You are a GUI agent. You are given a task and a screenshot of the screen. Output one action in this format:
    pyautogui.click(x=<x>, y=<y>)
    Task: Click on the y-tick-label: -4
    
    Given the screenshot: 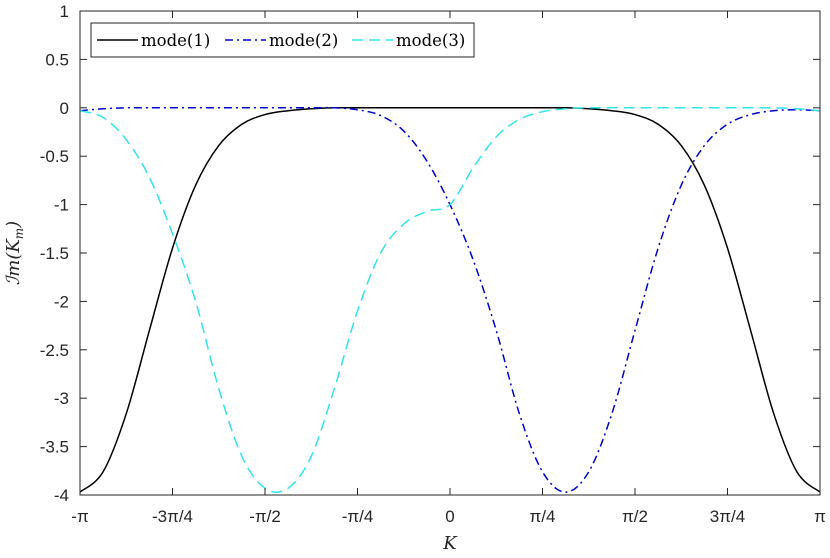 What is the action you would take?
    pyautogui.click(x=61, y=495)
    